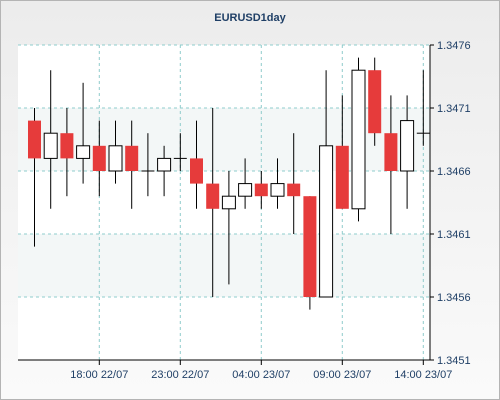  Describe the element at coordinates (454, 235) in the screenshot. I see `y-tick-label: 1.3461` at that location.